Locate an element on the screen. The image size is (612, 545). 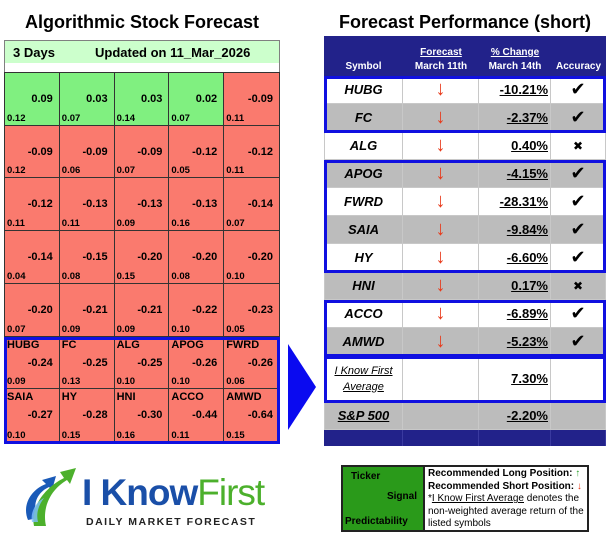
table-row: FC ↓ -2.37% ✔ is located at coordinates (465, 118).